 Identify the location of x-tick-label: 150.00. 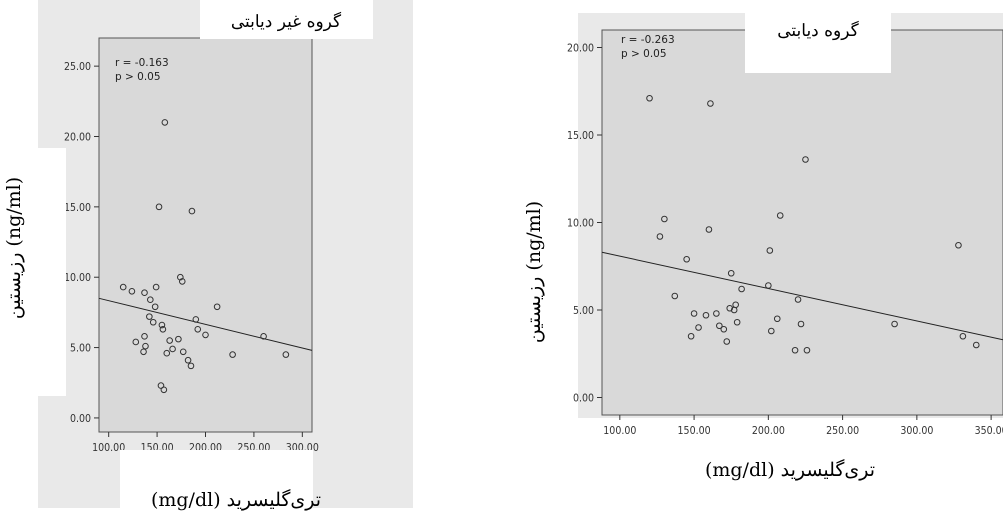
(694, 431).